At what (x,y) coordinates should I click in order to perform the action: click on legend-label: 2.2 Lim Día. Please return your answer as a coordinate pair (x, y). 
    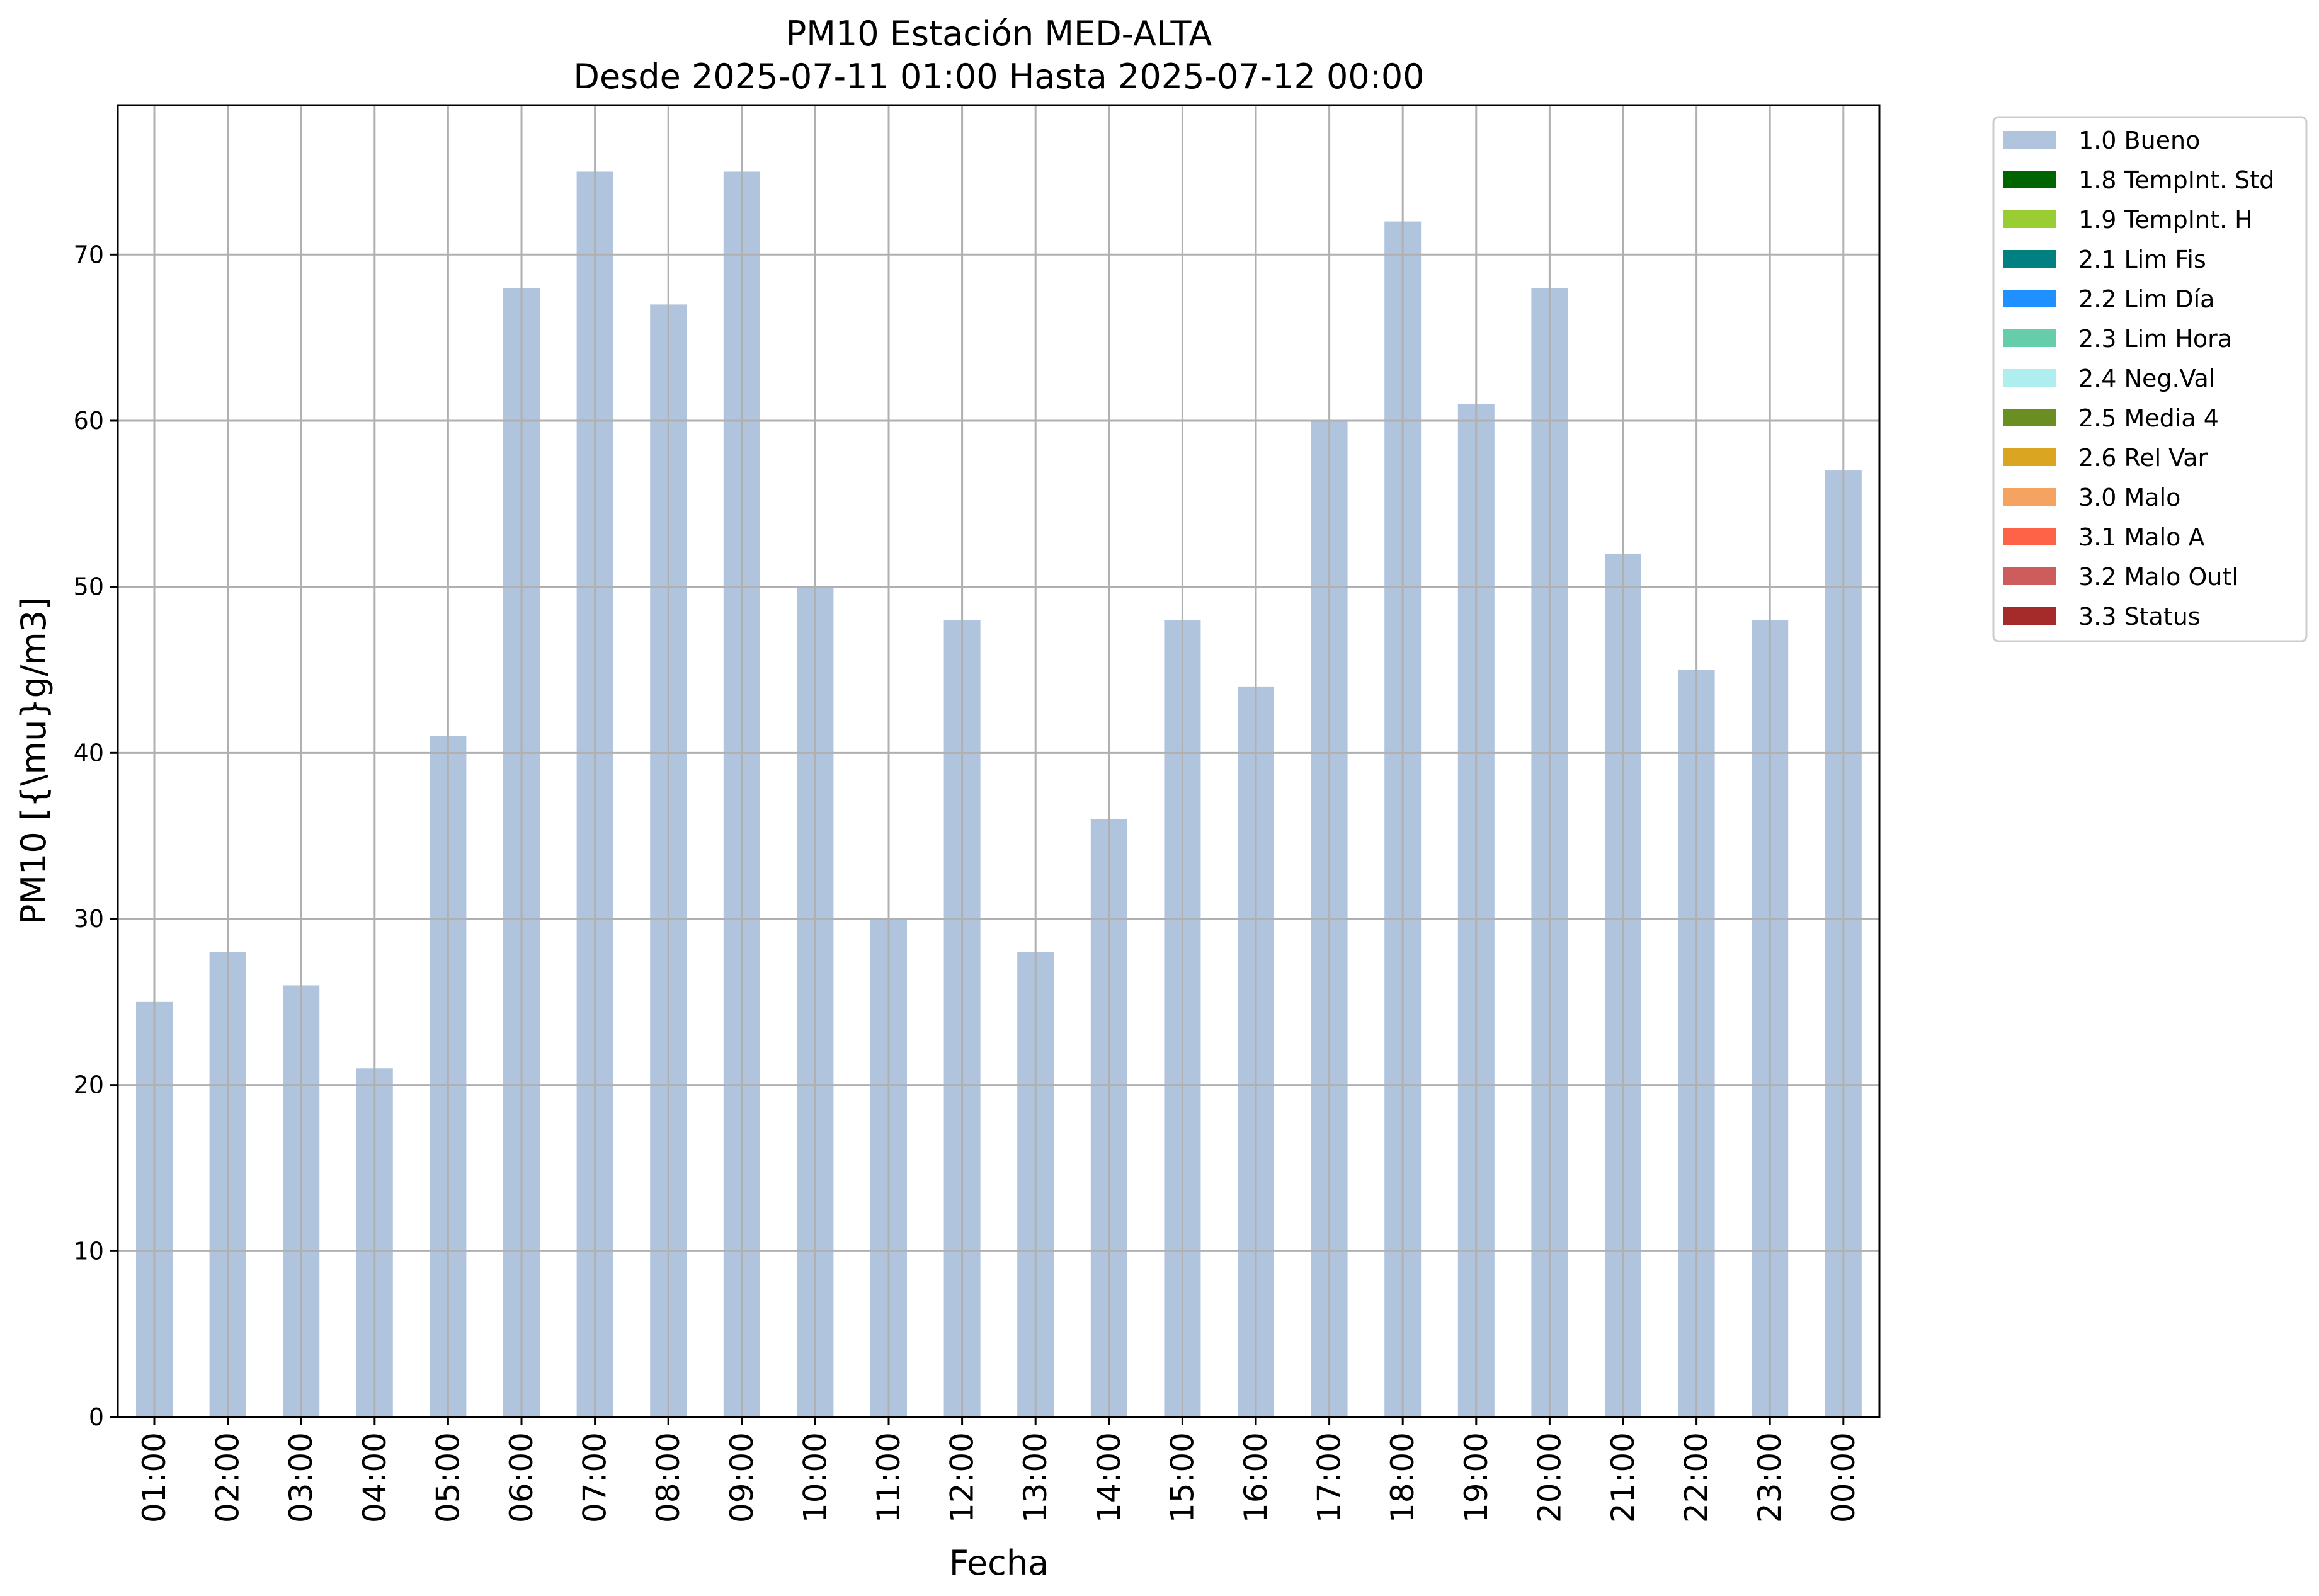
    Looking at the image, I should click on (2146, 299).